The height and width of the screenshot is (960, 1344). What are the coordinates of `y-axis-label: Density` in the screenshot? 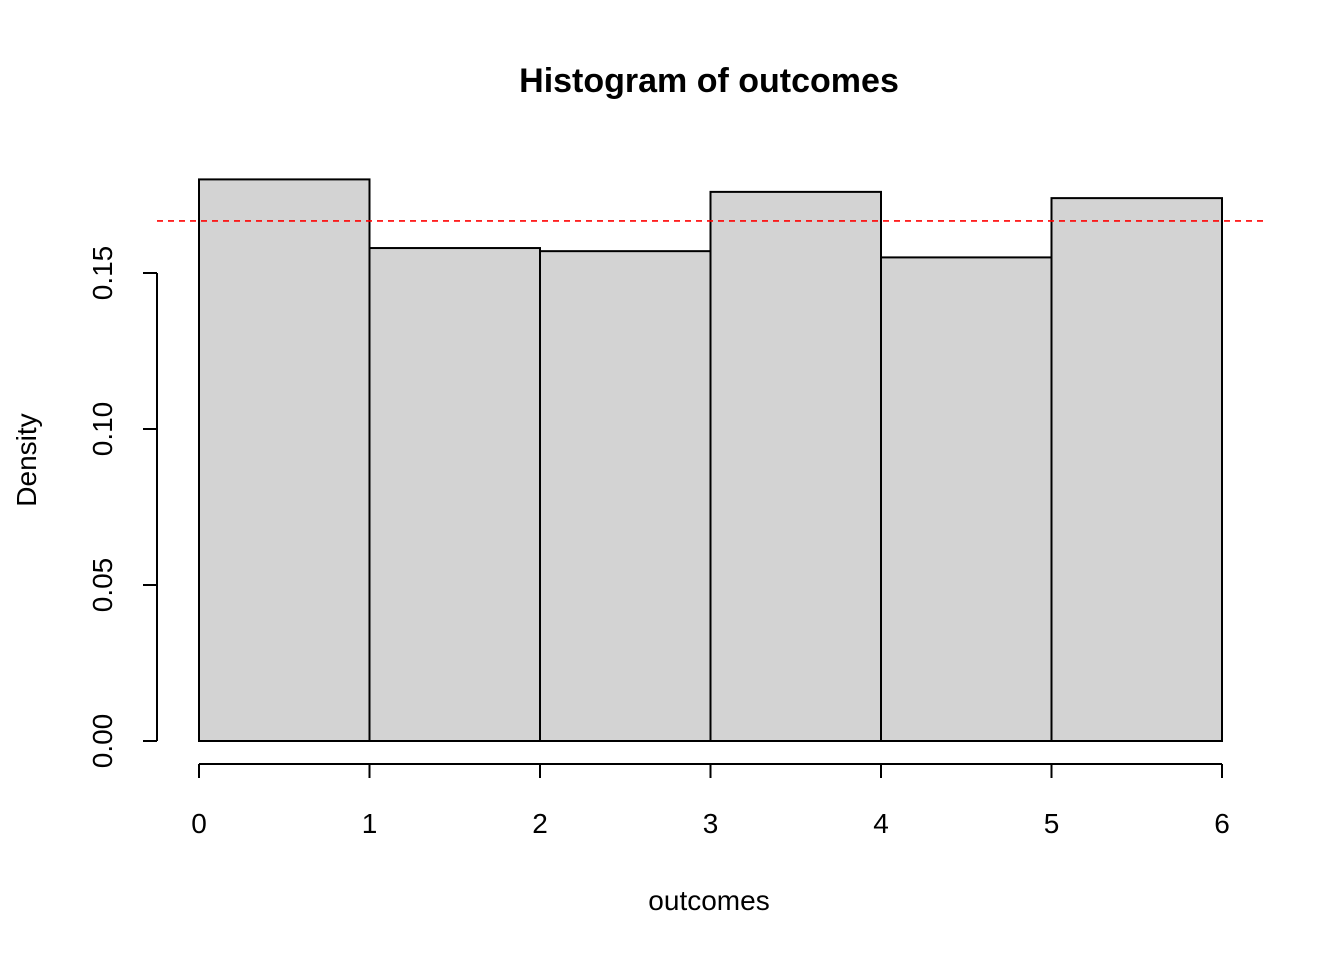 It's located at (26, 459).